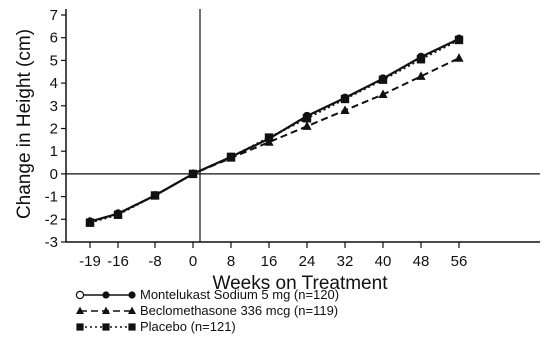 This screenshot has width=546, height=337. Describe the element at coordinates (54, 83) in the screenshot. I see `y-tick-label: 4` at that location.